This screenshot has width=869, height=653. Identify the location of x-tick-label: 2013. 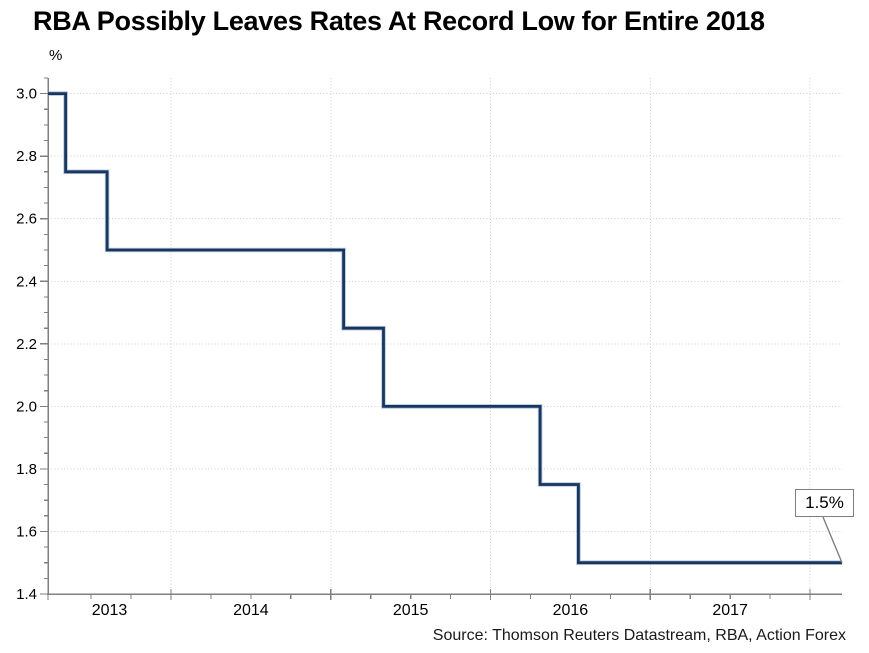
(110, 610).